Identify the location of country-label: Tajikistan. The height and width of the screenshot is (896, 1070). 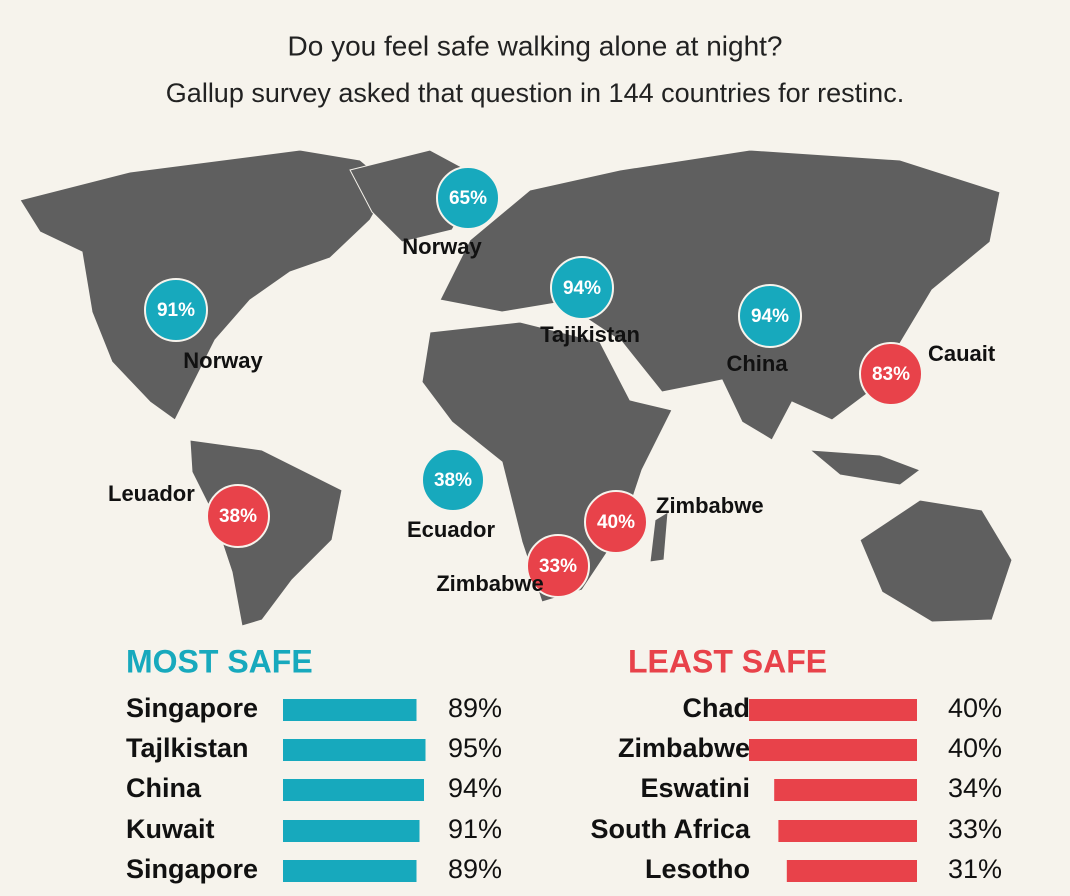
(590, 334).